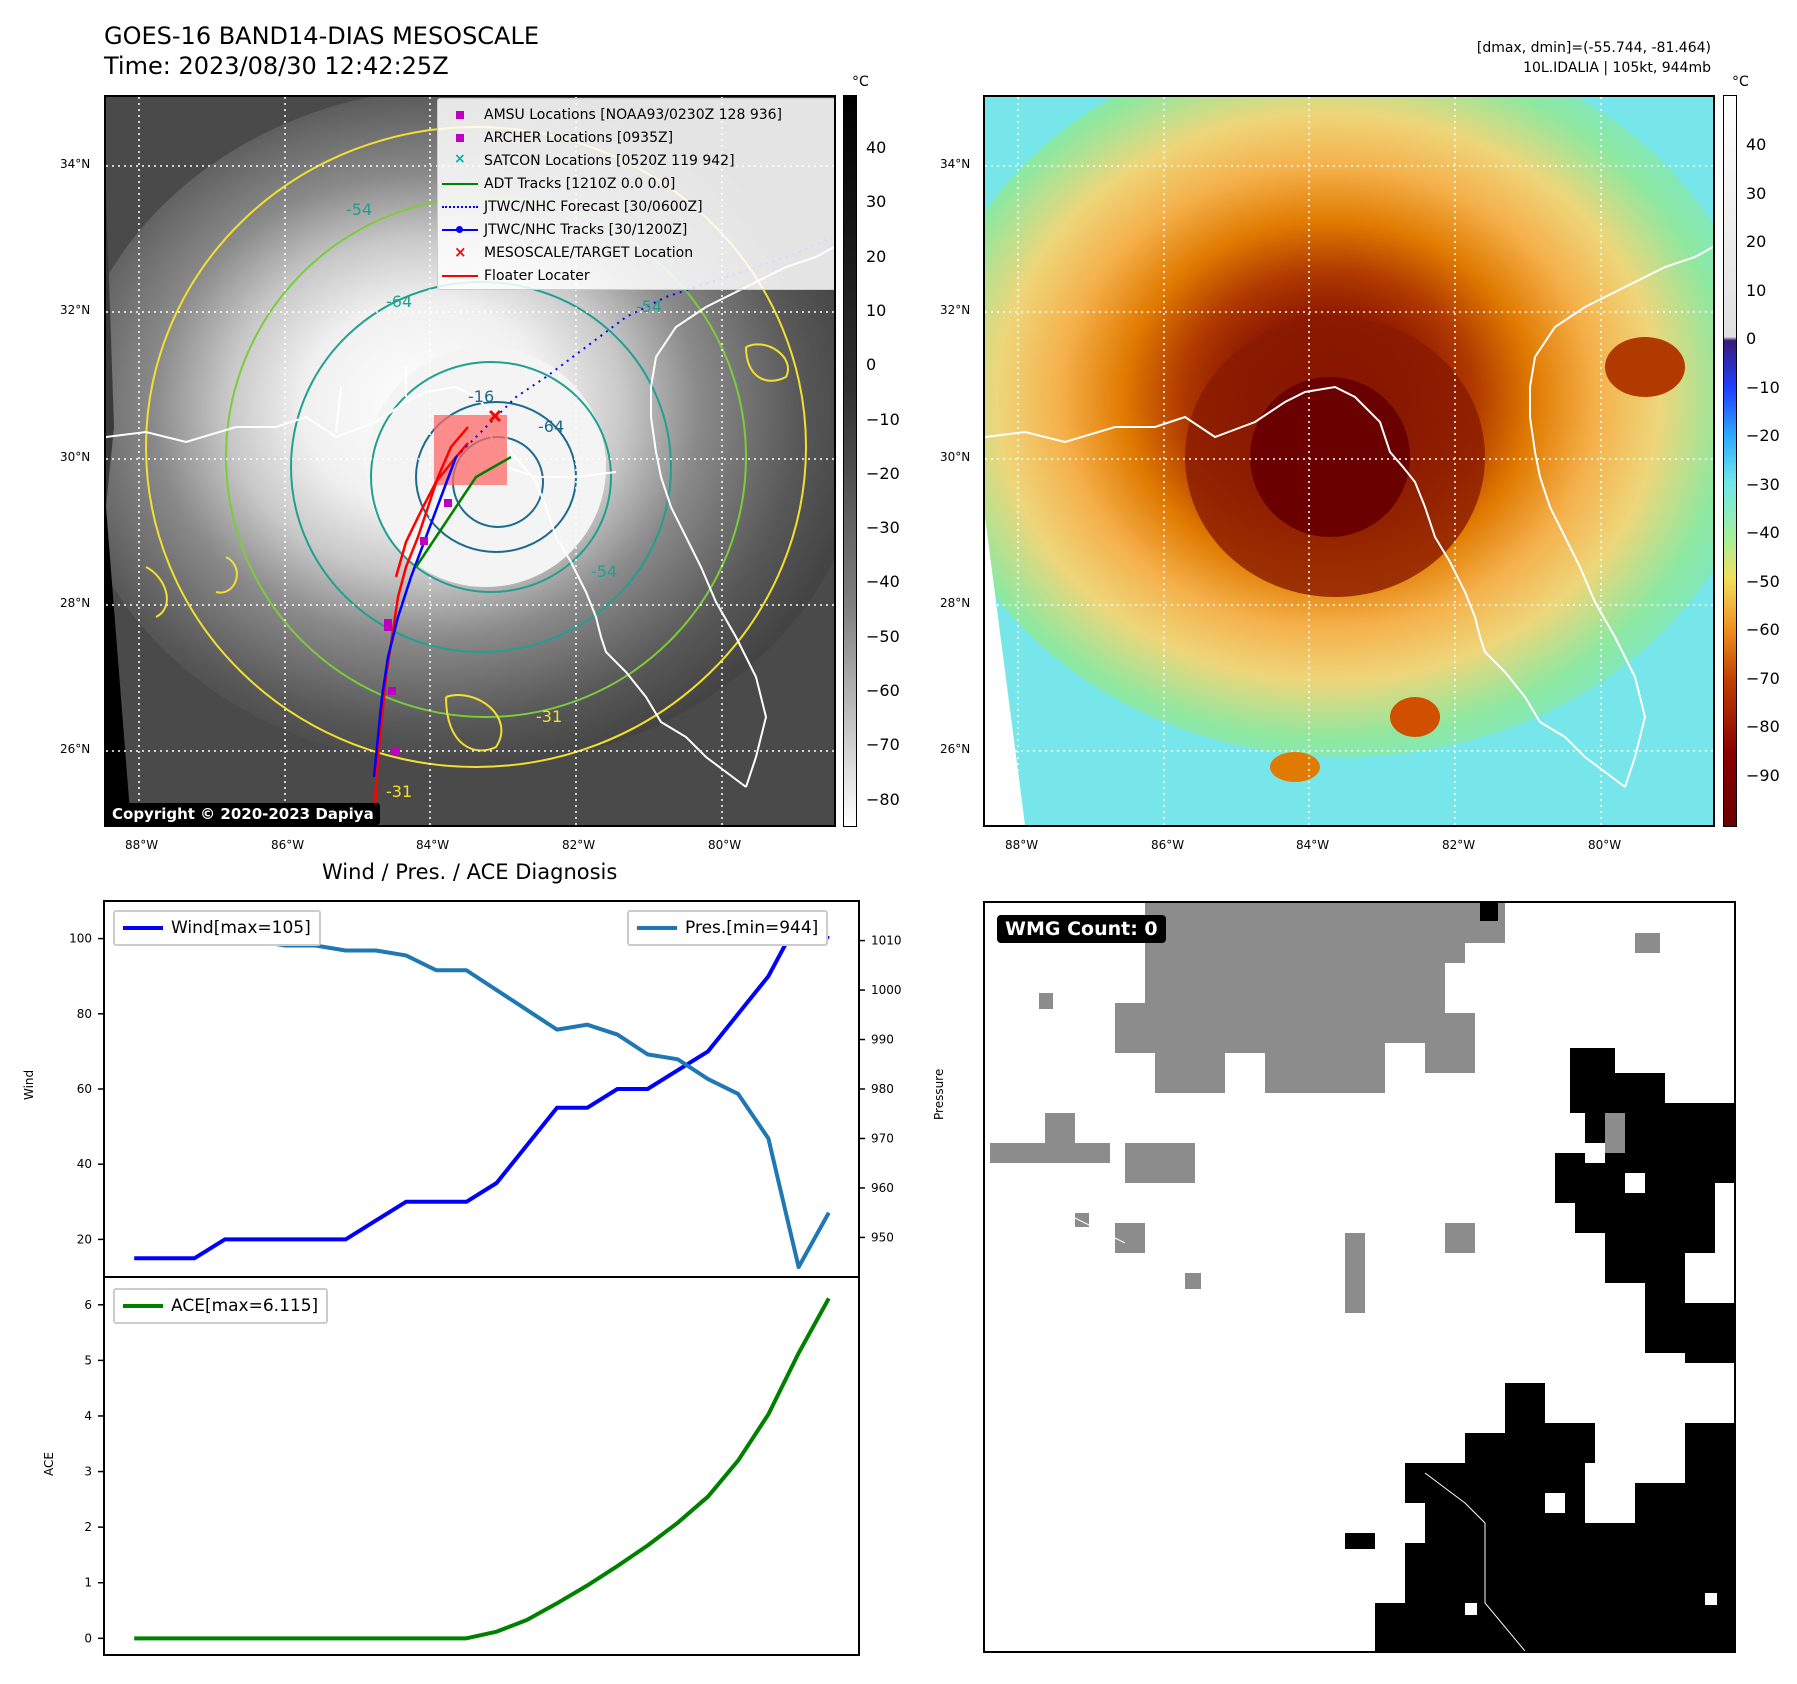  Describe the element at coordinates (586, 229) in the screenshot. I see `legend-label: JTWC/NHC Tracks [30/1200Z]` at that location.